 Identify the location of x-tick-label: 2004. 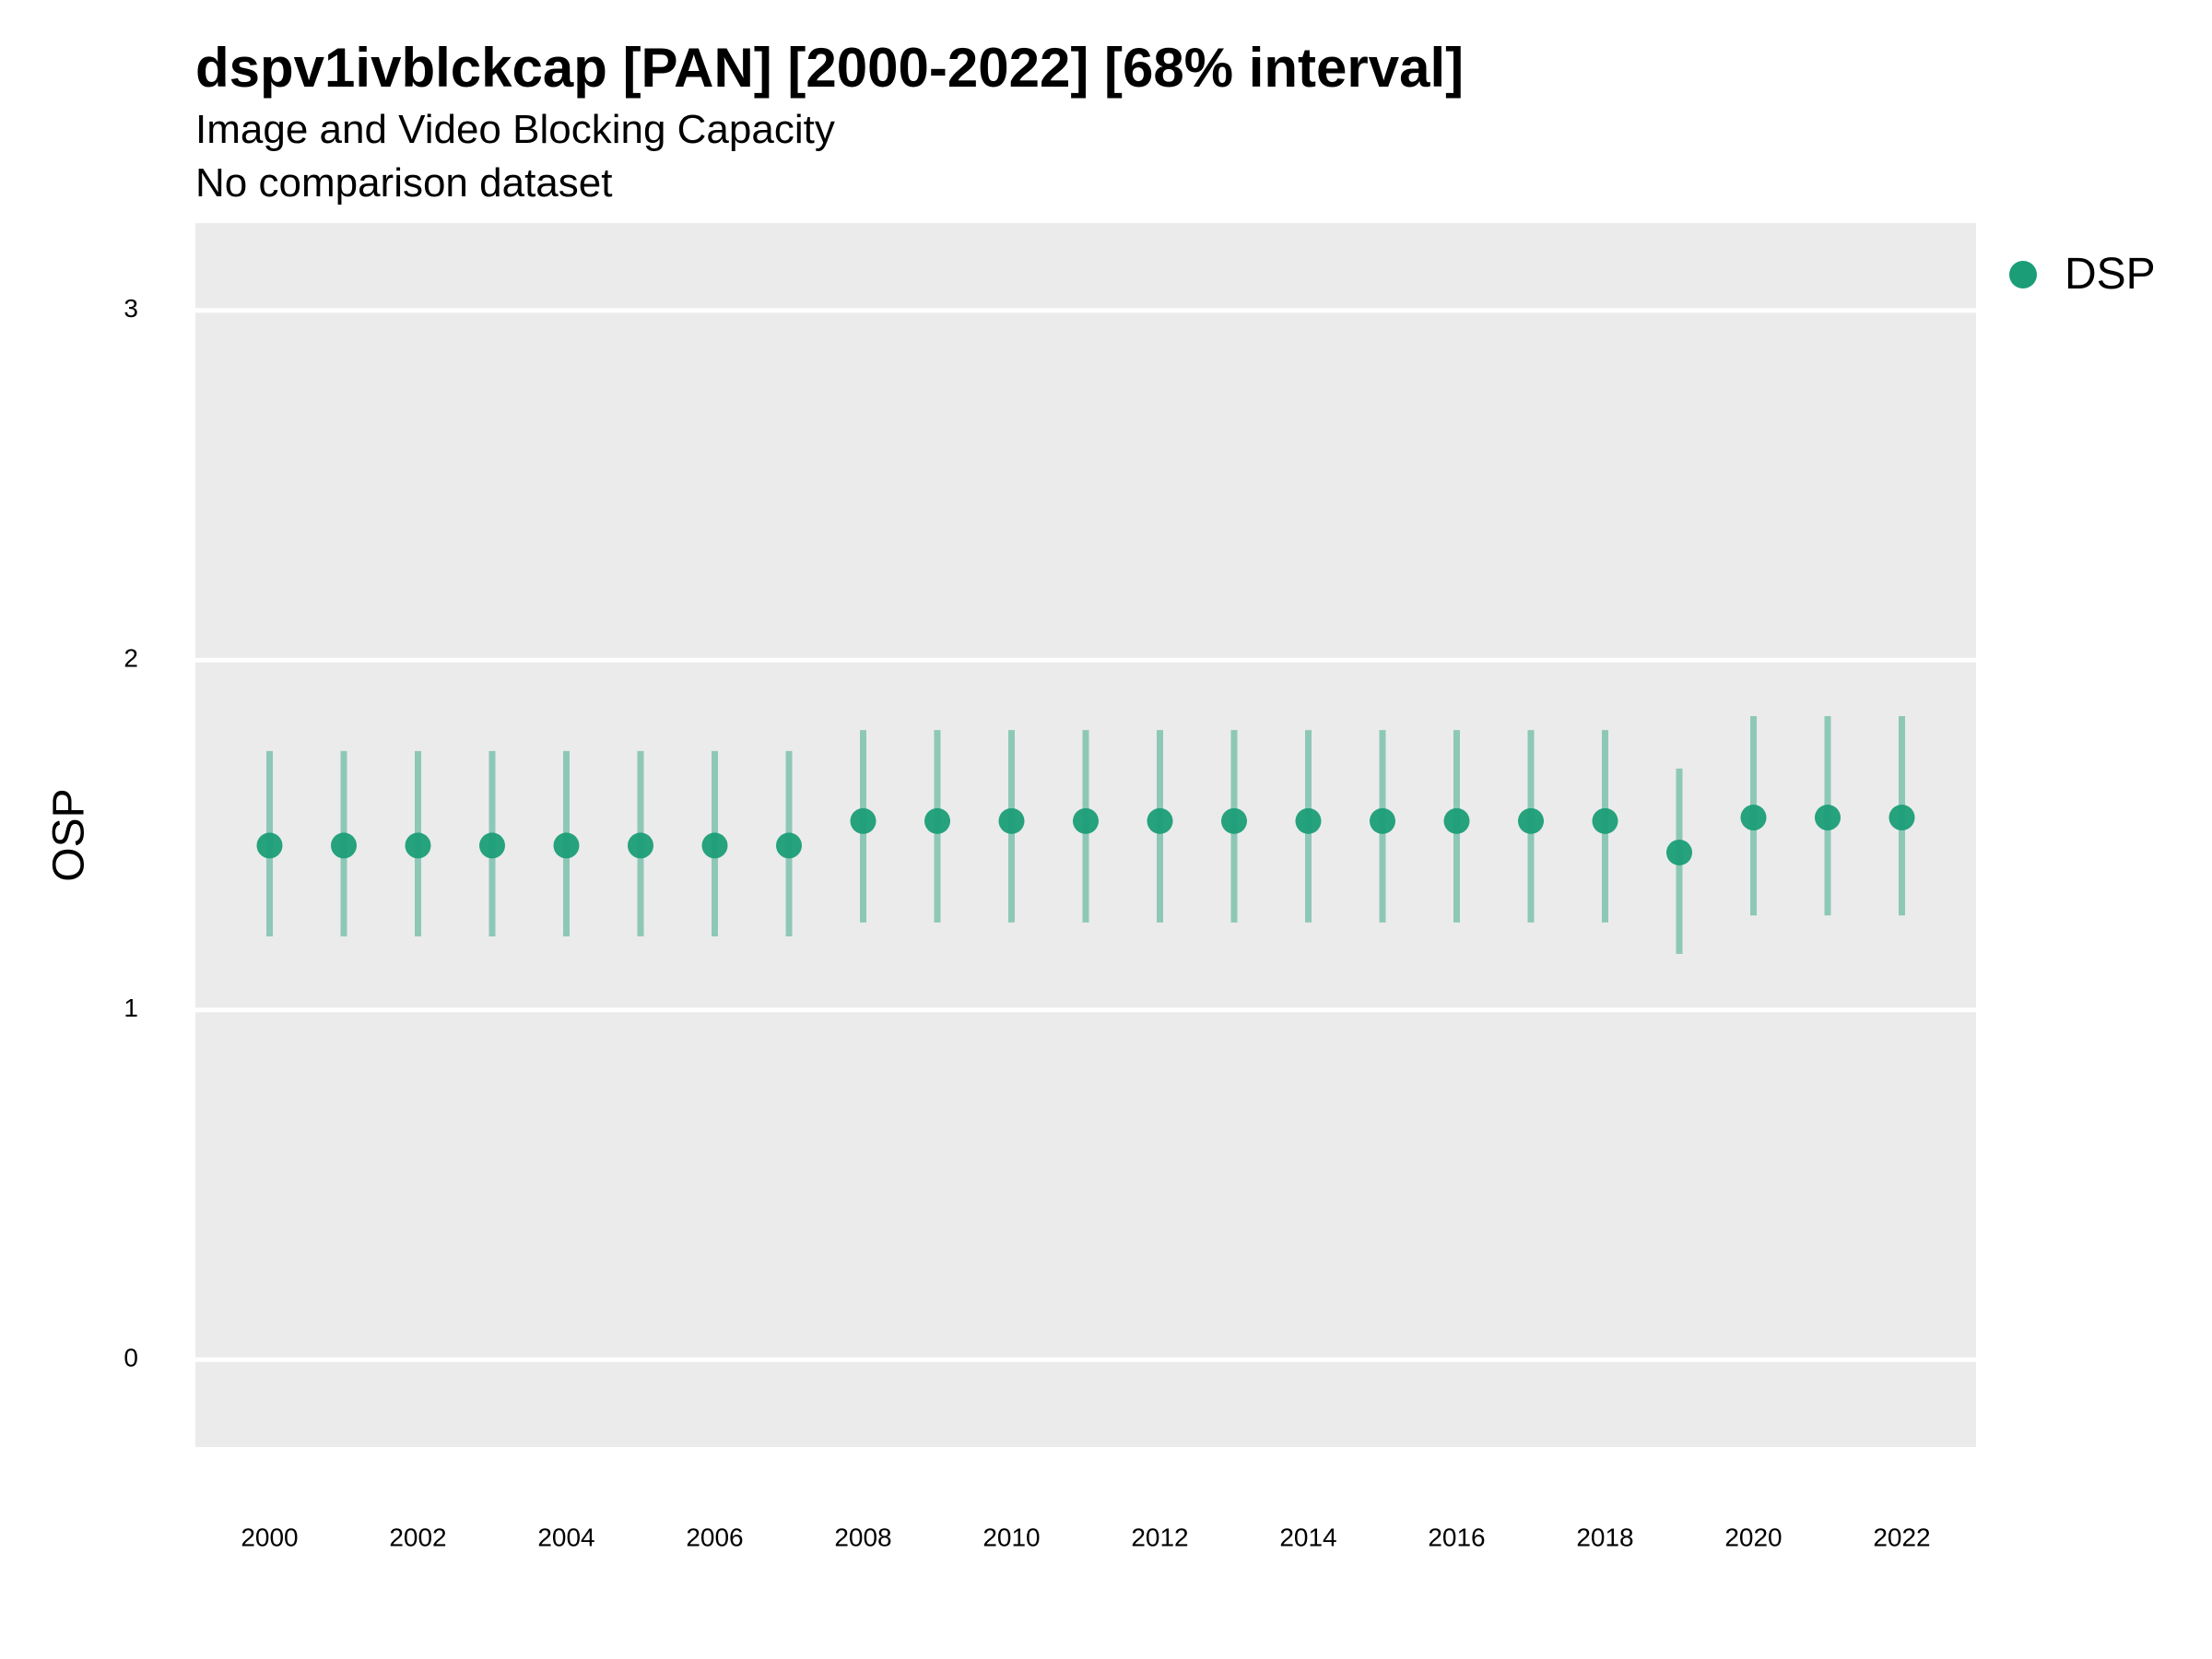
(565, 1537).